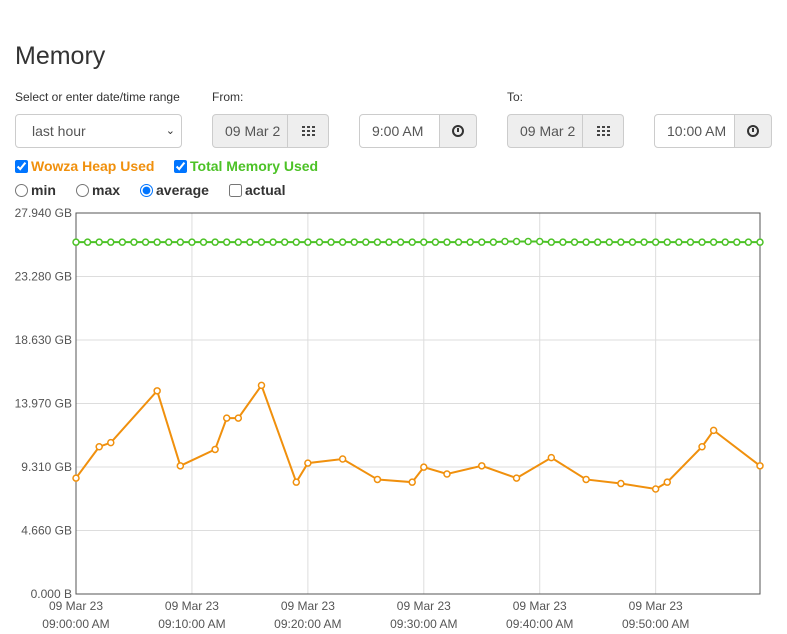 The image size is (787, 634). I want to click on radio-average: average, so click(174, 190).